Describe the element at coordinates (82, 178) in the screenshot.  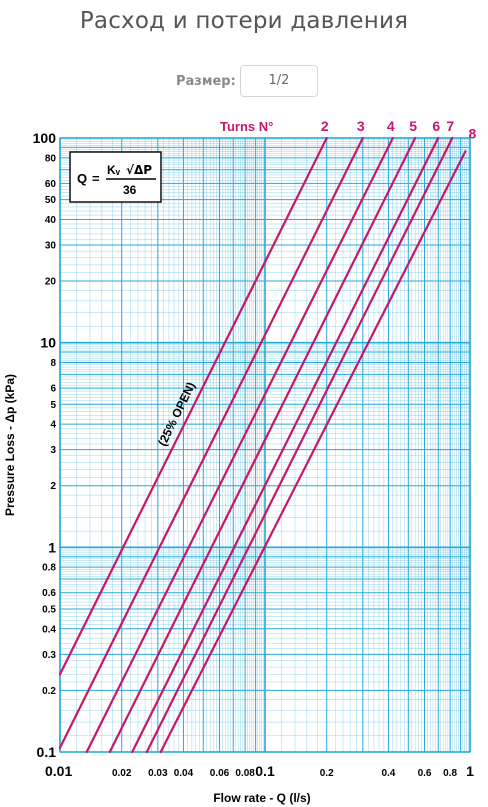
I see `formula-q: Q` at that location.